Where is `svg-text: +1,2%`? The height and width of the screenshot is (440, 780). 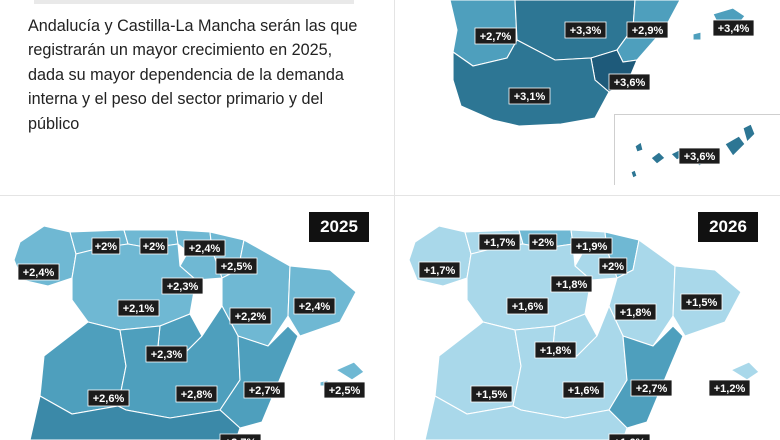 svg-text: +1,2% is located at coordinates (730, 389).